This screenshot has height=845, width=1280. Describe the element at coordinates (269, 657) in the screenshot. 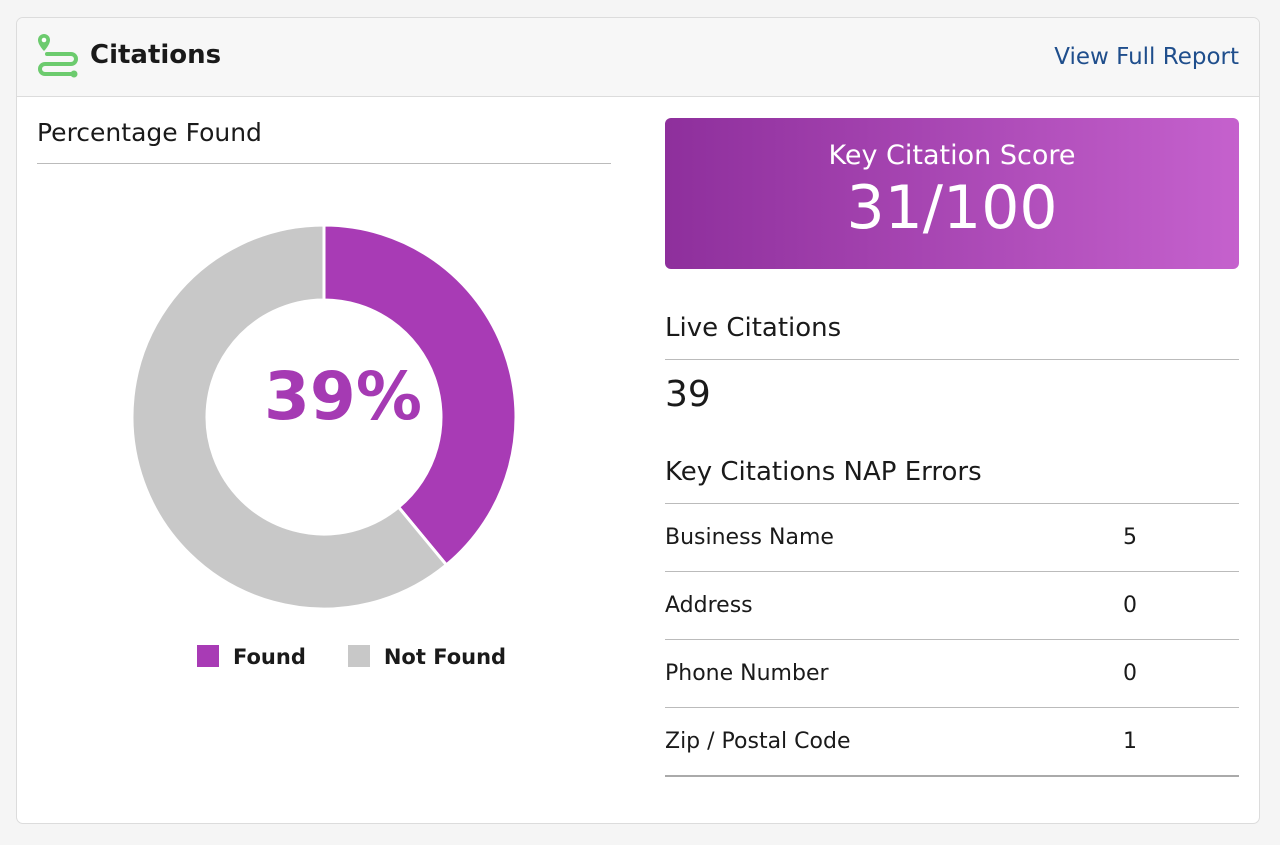

I see `legend-label: Found` at that location.